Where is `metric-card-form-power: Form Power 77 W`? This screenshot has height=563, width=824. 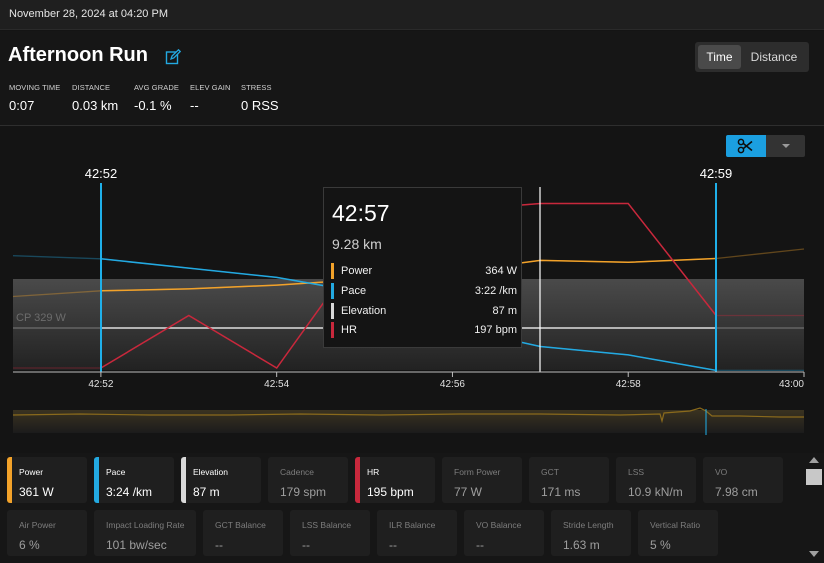 metric-card-form-power: Form Power 77 W is located at coordinates (482, 480).